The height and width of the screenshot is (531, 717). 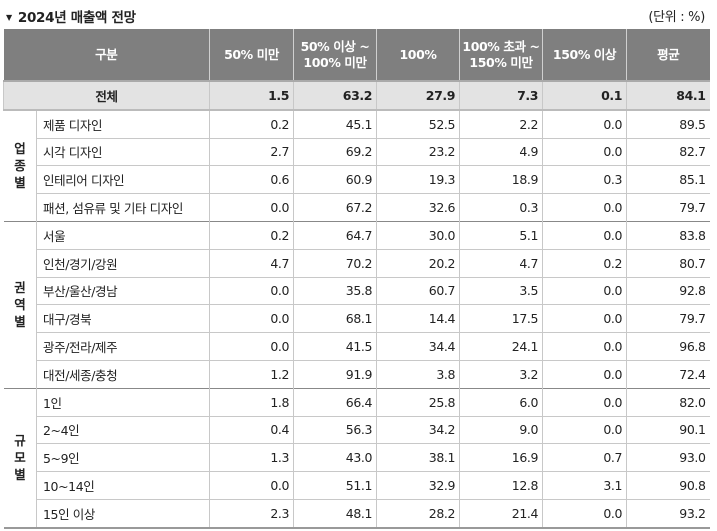 I want to click on value-cell: 64.7, so click(x=335, y=235).